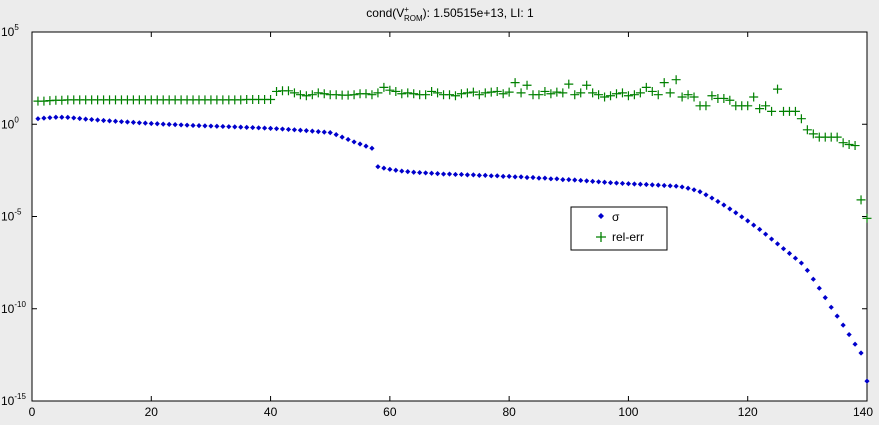 The height and width of the screenshot is (425, 879). Describe the element at coordinates (13, 400) in the screenshot. I see `y-tick-label: 10-15` at that location.